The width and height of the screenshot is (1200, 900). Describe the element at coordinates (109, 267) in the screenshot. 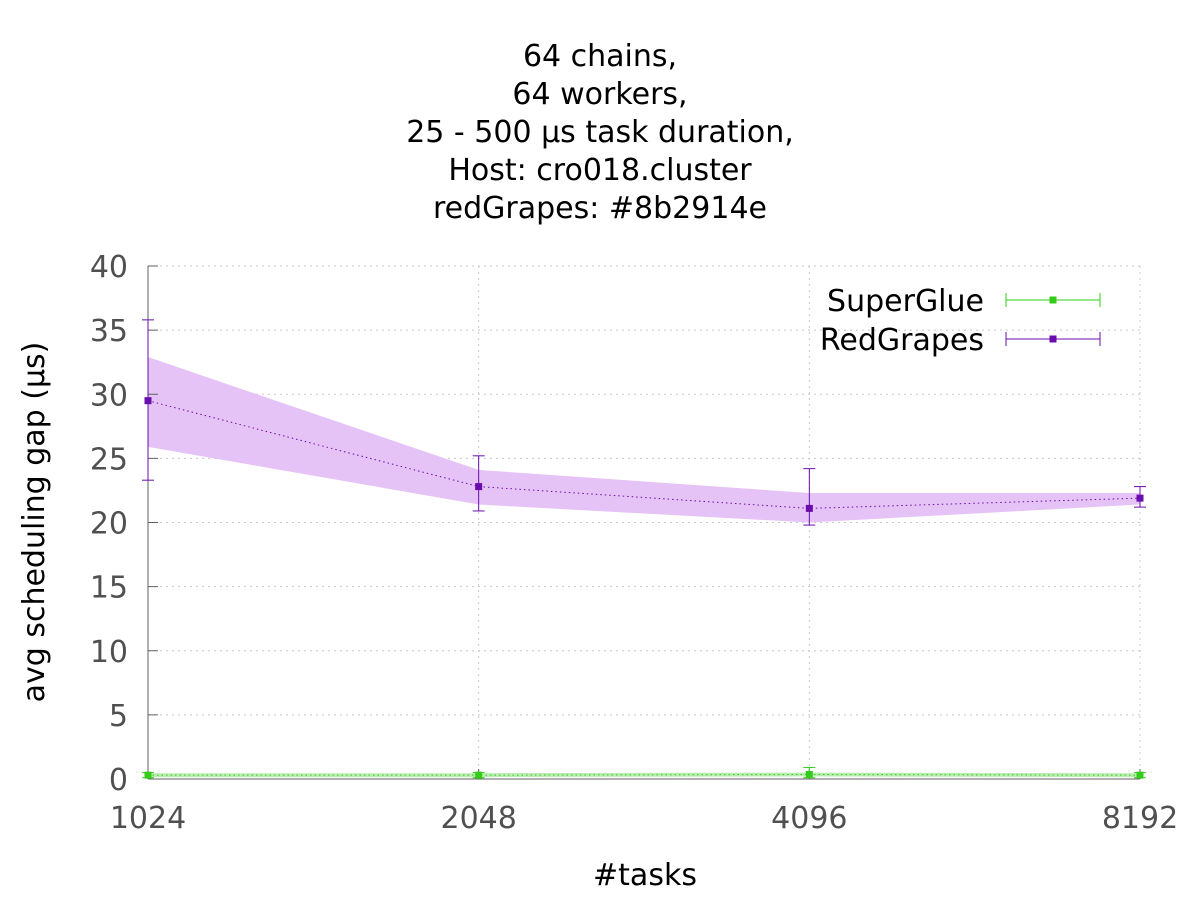

I see `y-tick-label: 40` at that location.